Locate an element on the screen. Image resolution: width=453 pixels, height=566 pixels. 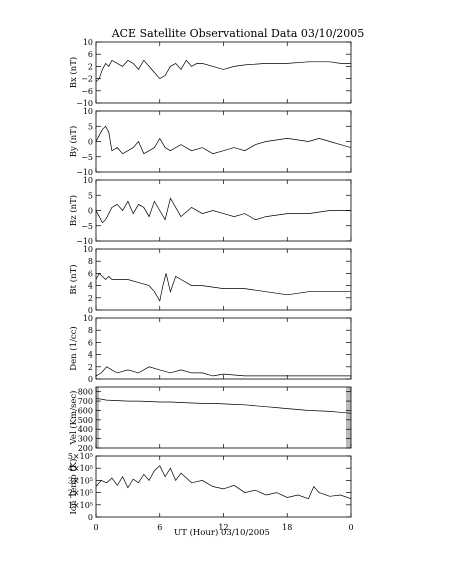
y-axis-label: Den (1/cc) is located at coordinates (73, 348).